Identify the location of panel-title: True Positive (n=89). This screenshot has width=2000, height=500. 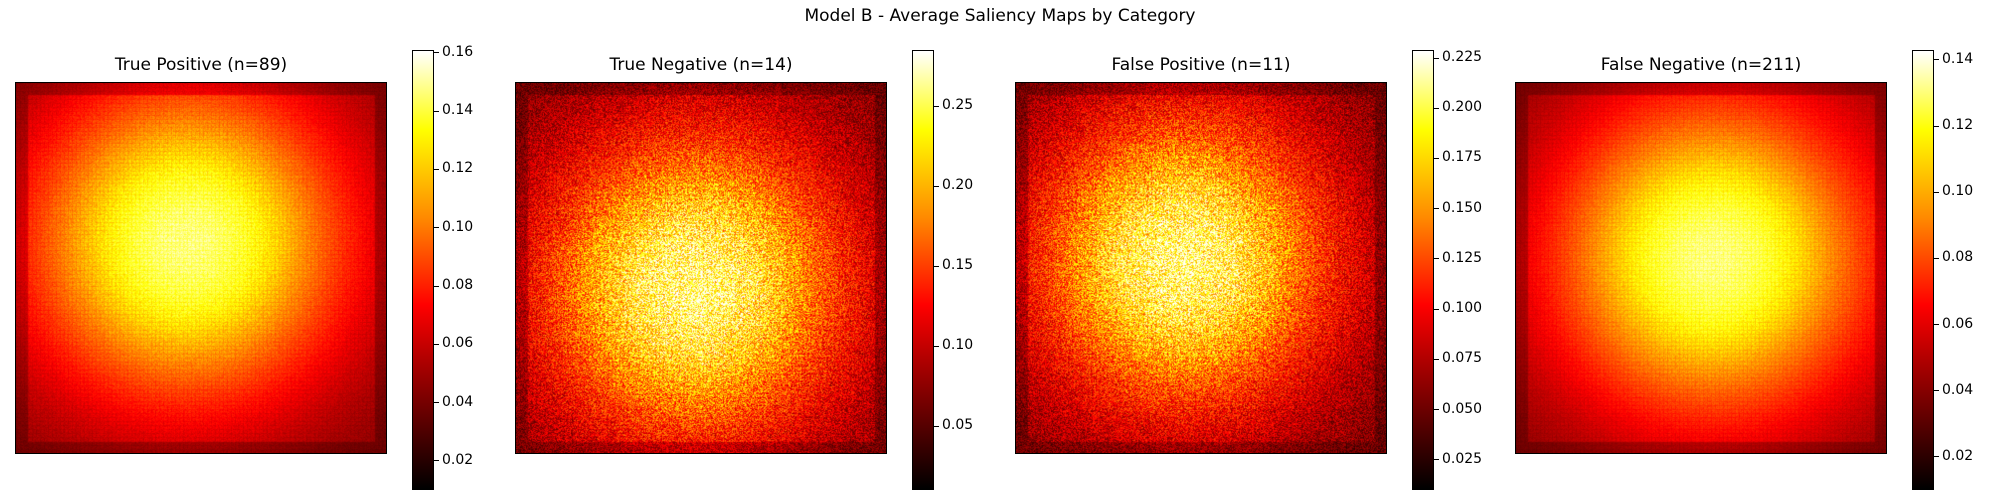
(201, 65).